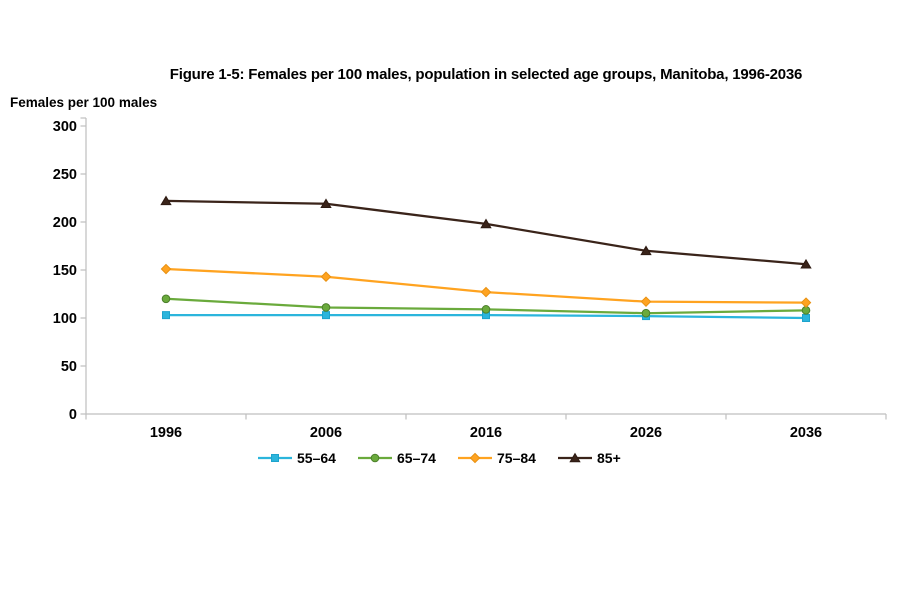 The width and height of the screenshot is (900, 600). I want to click on y-tick-label: 0, so click(73, 415).